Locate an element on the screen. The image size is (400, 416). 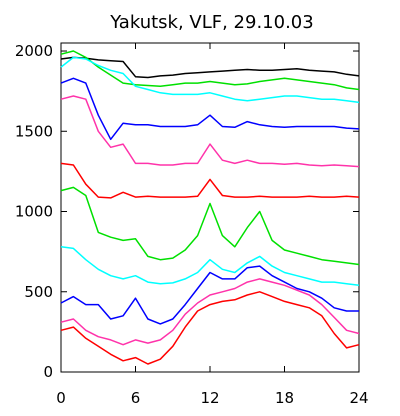
y-tick-label-2000: 2000 is located at coordinates (34, 51).